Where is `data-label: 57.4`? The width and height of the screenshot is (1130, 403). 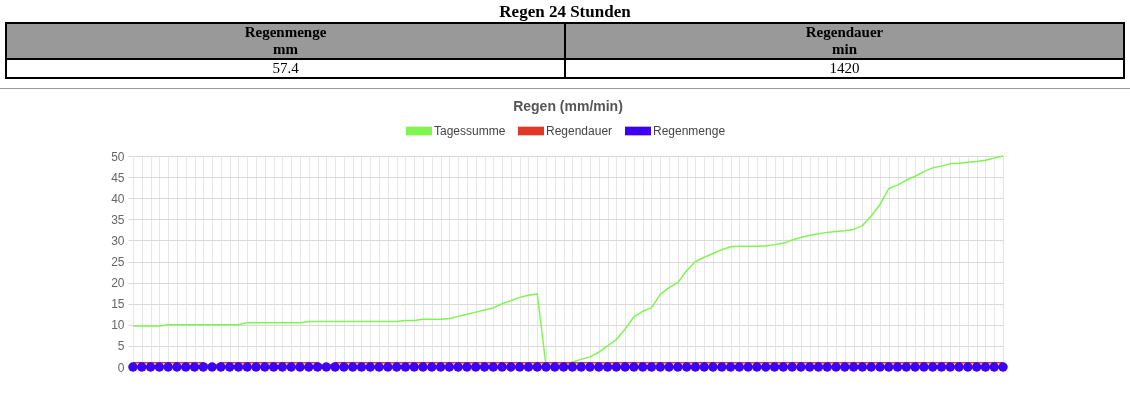 data-label: 57.4 is located at coordinates (285, 68).